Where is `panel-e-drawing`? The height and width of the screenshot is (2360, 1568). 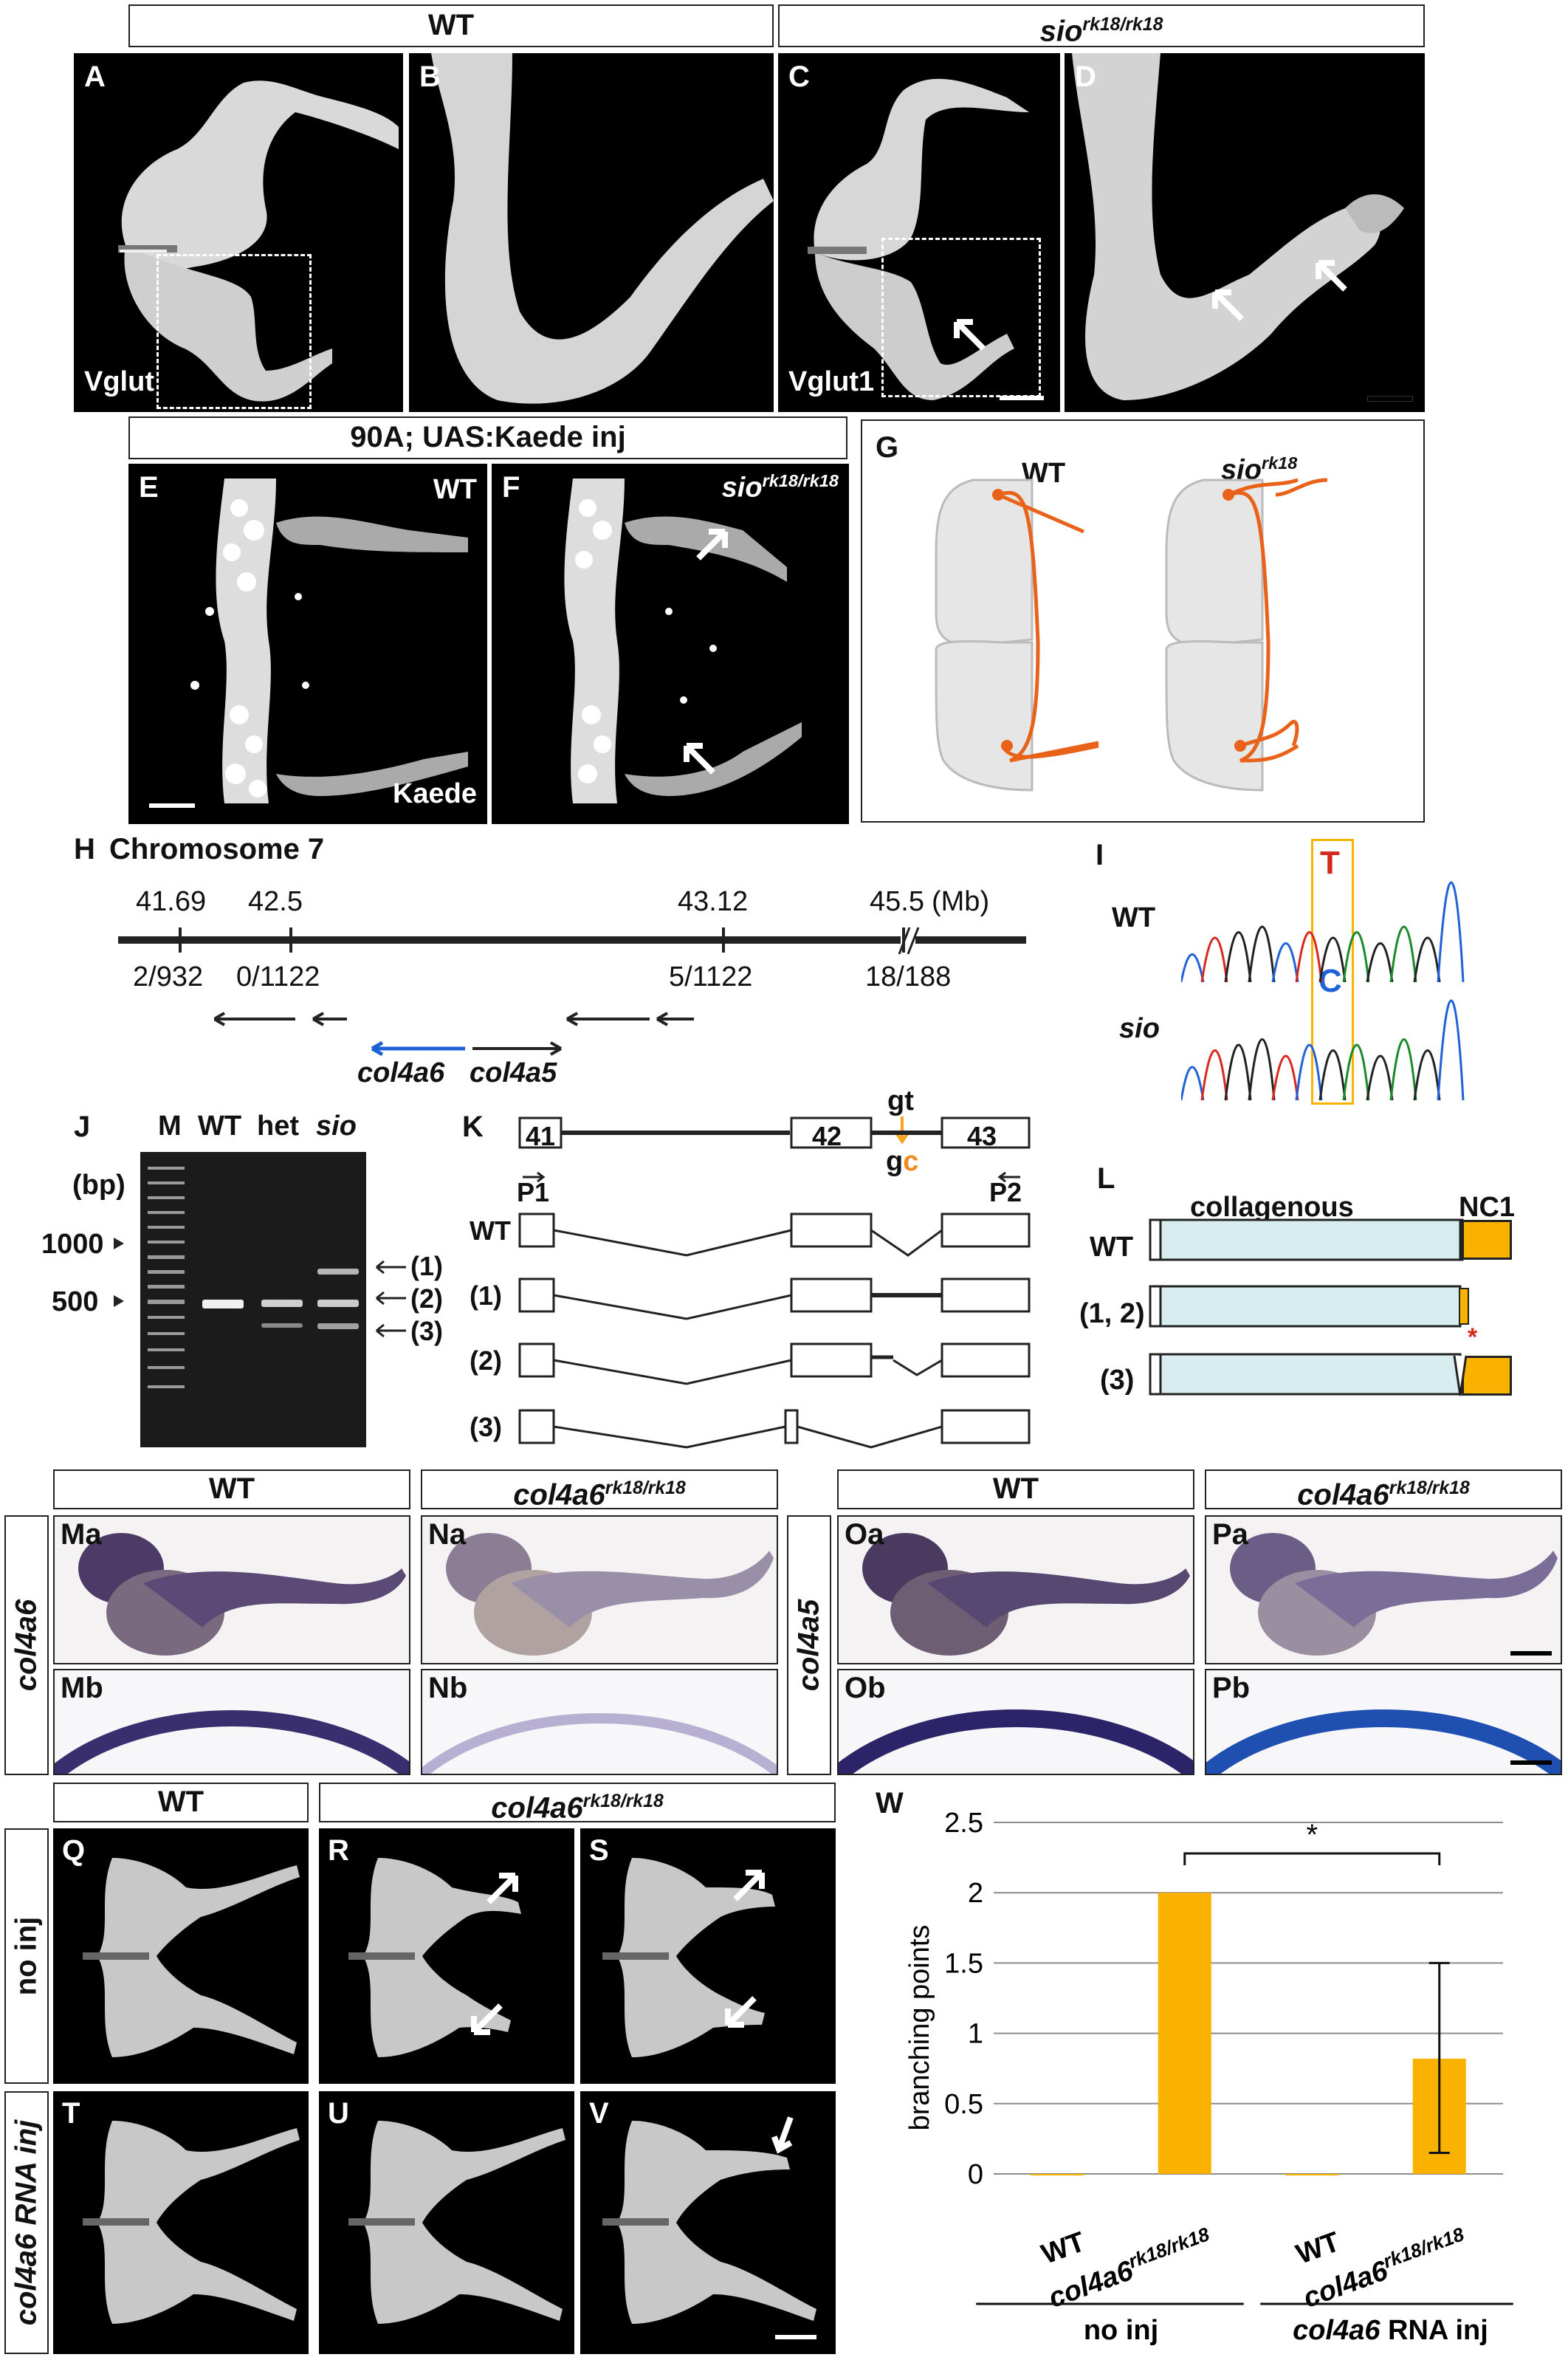 panel-e-drawing is located at coordinates (329, 640).